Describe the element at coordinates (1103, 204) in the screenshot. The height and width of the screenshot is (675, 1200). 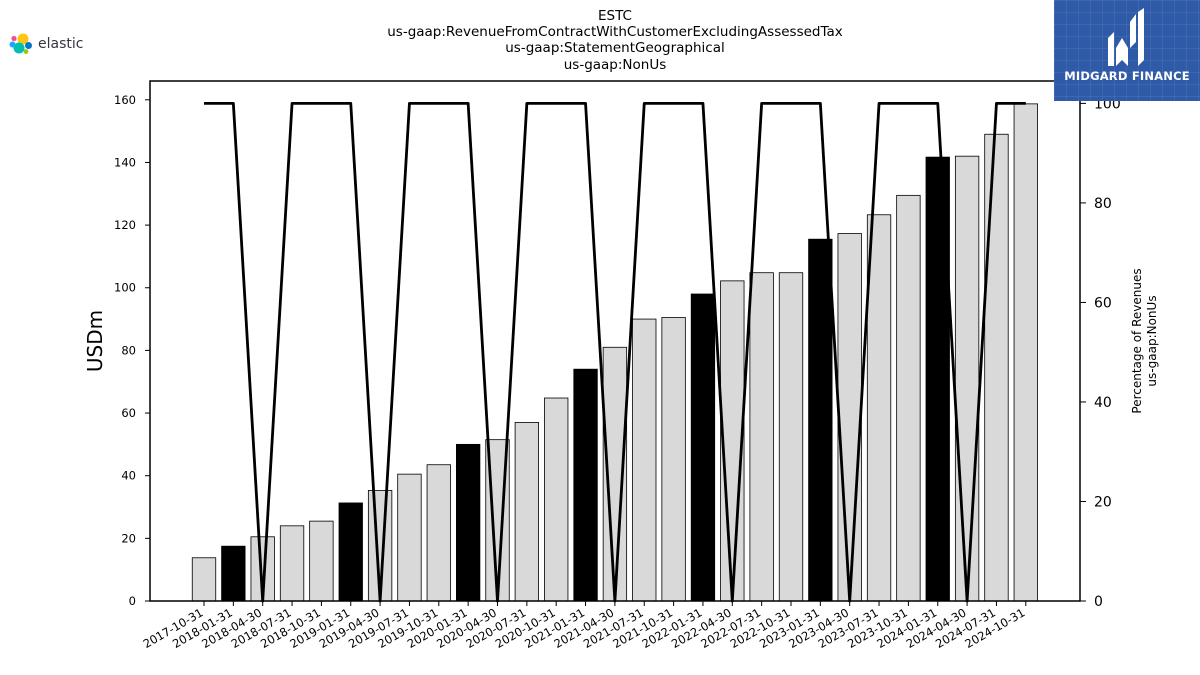
I see `y2-tick-label: 80` at that location.